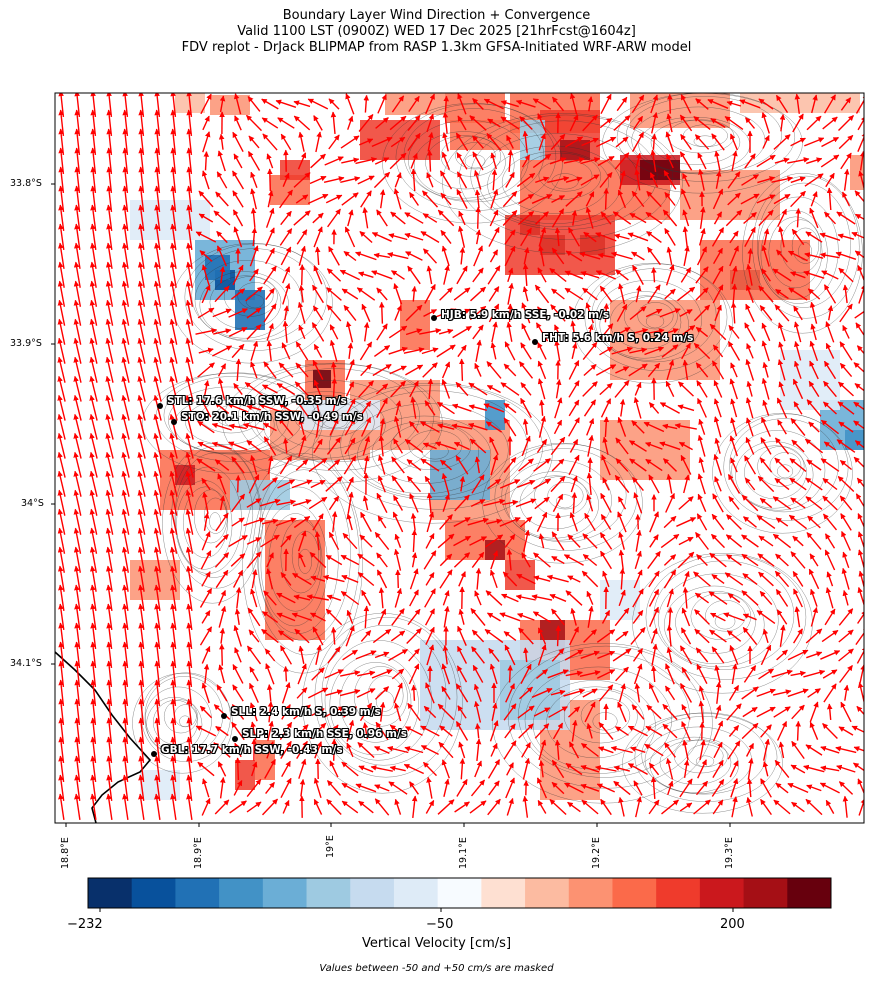  Describe the element at coordinates (174, 422) in the screenshot. I see `station-marker-sto` at that location.